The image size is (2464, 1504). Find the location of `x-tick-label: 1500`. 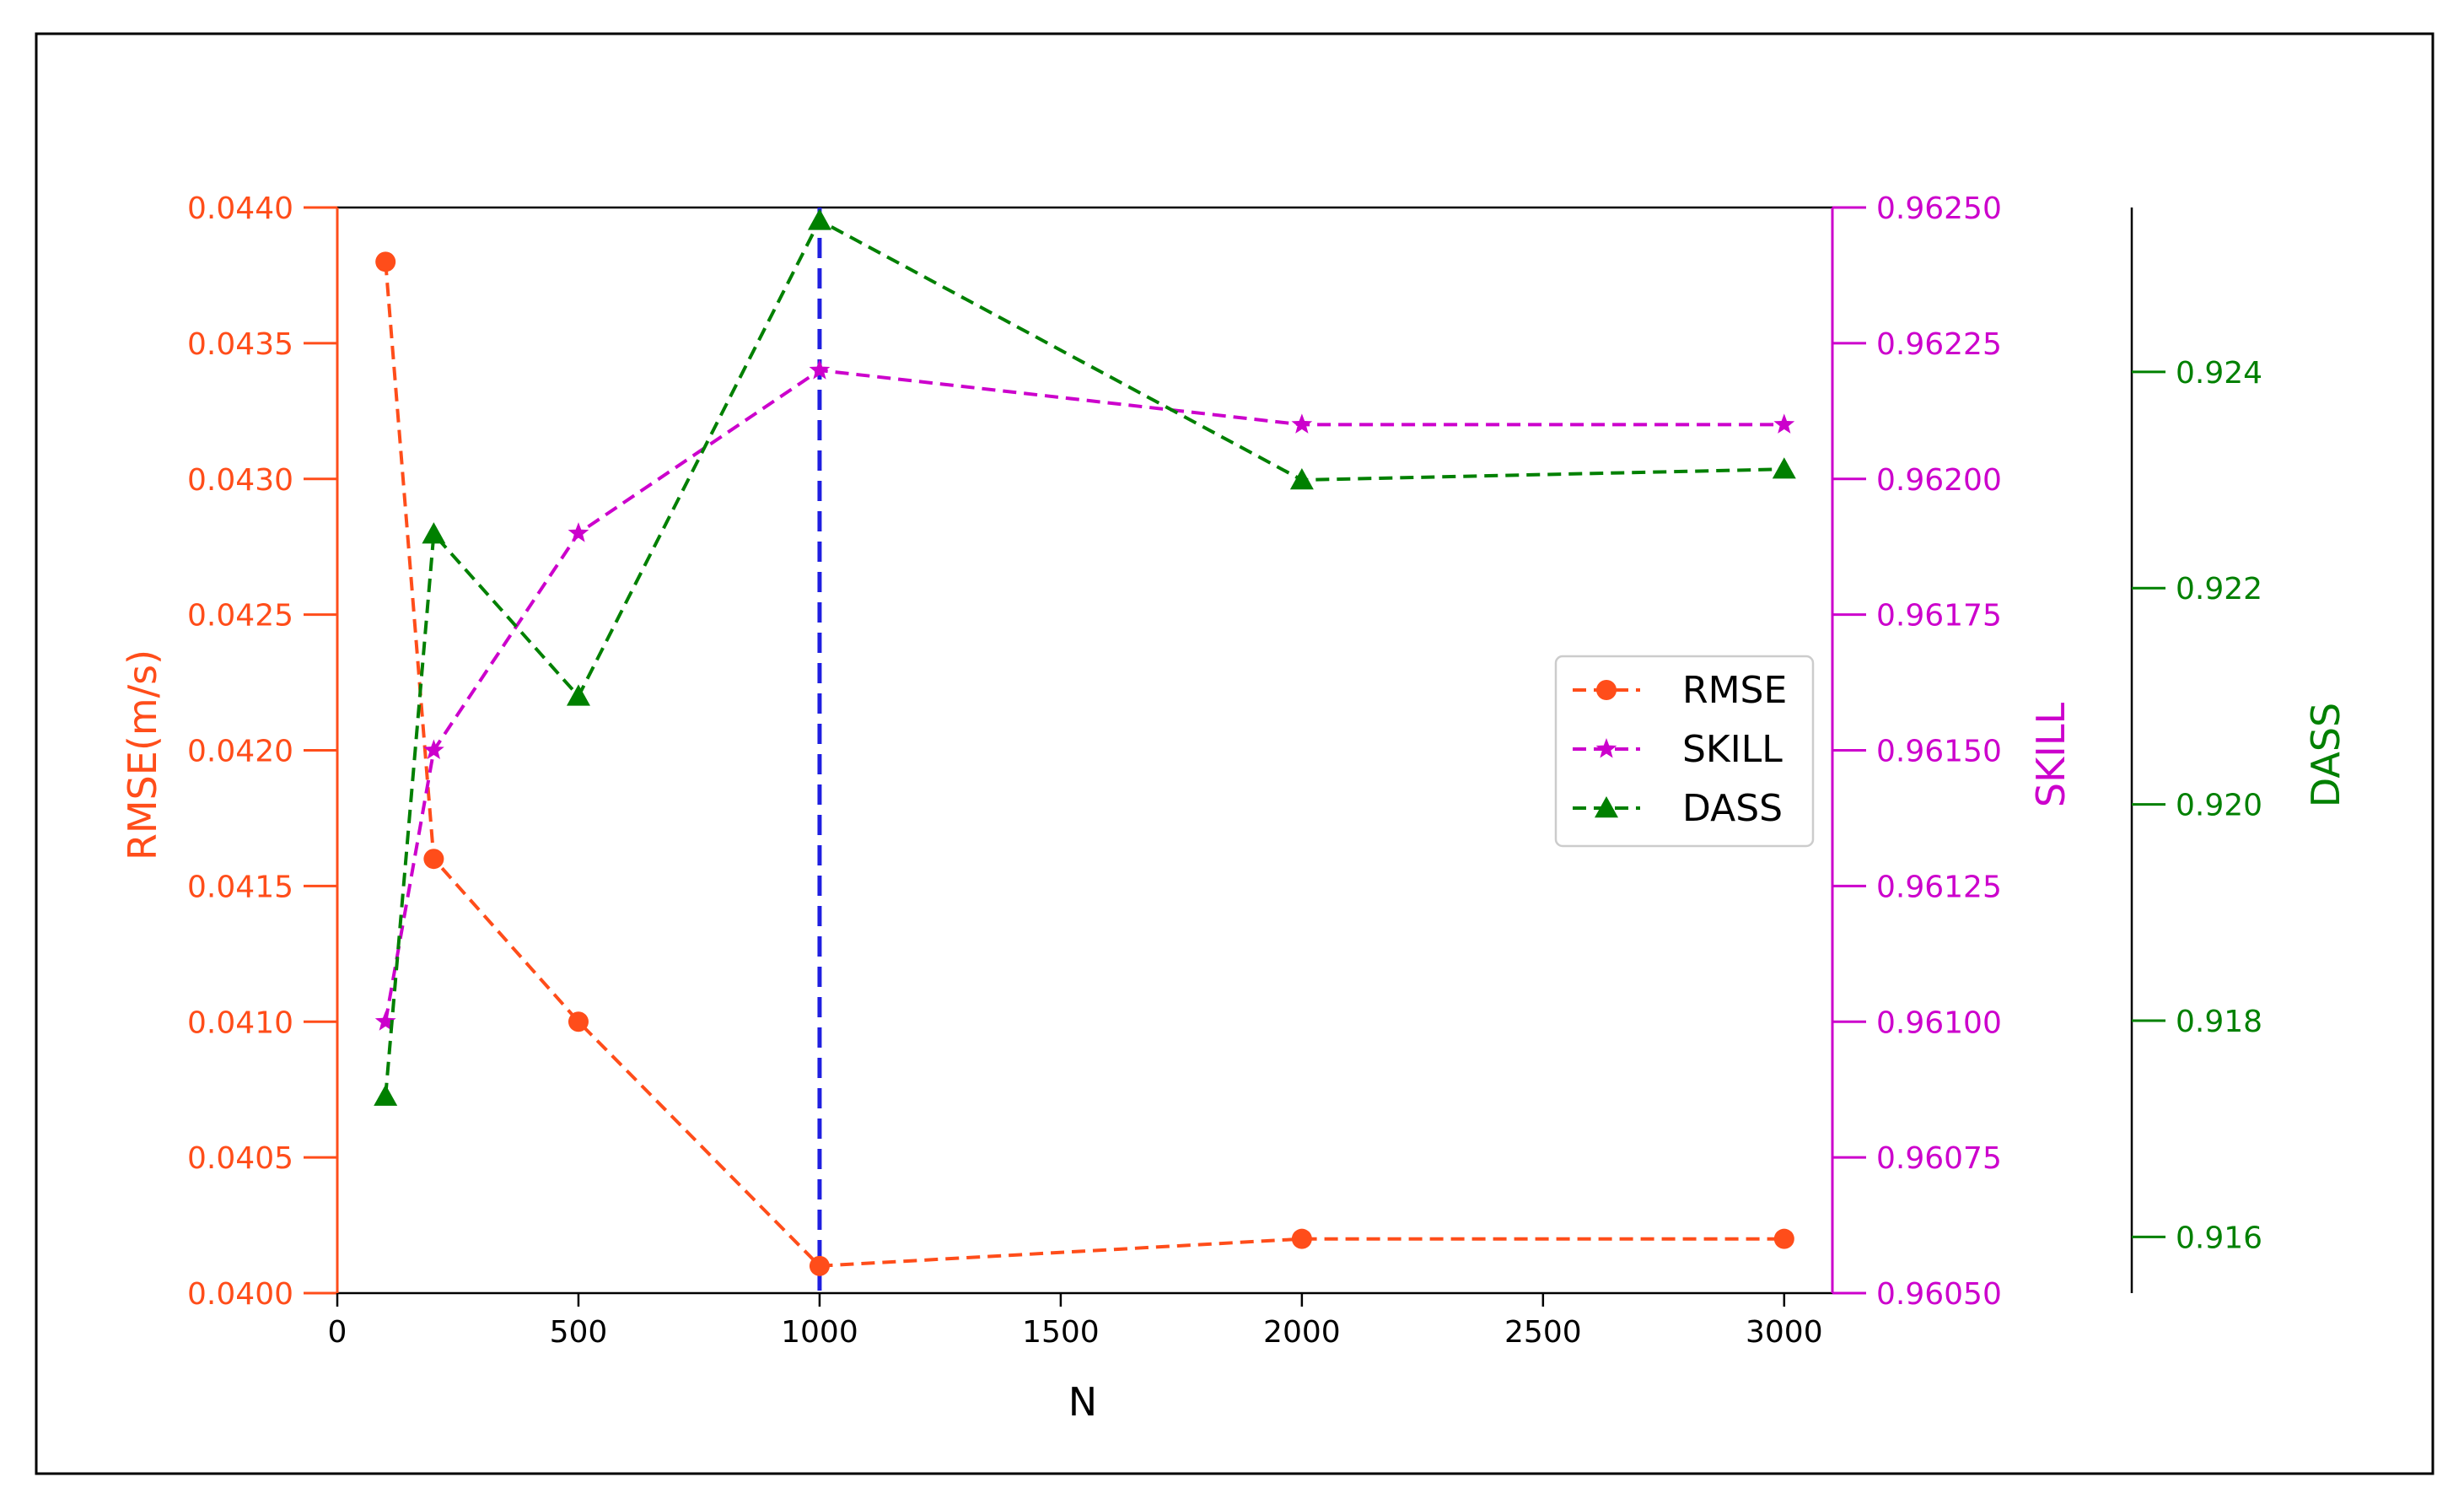

x-tick-label: 1500 is located at coordinates (1061, 1332).